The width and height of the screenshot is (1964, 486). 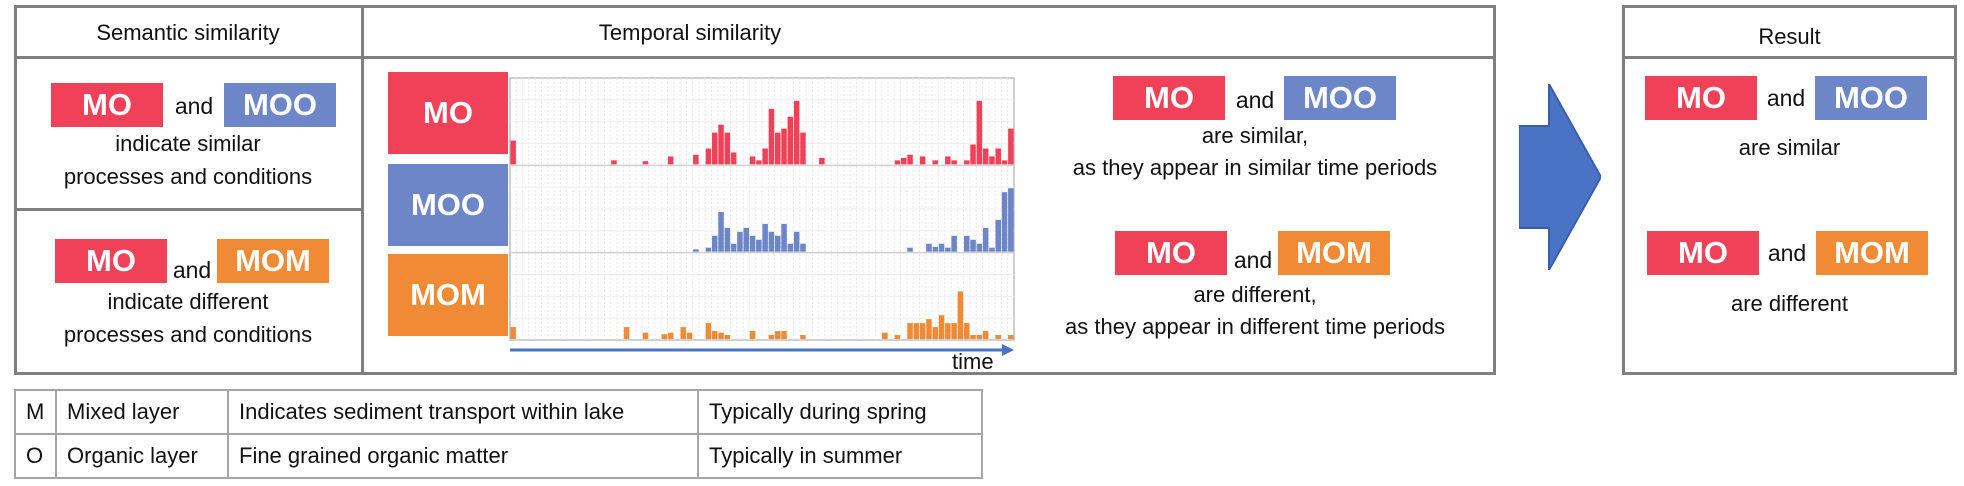 What do you see at coordinates (188, 301) in the screenshot?
I see `semantic-different-line1: indicate different` at bounding box center [188, 301].